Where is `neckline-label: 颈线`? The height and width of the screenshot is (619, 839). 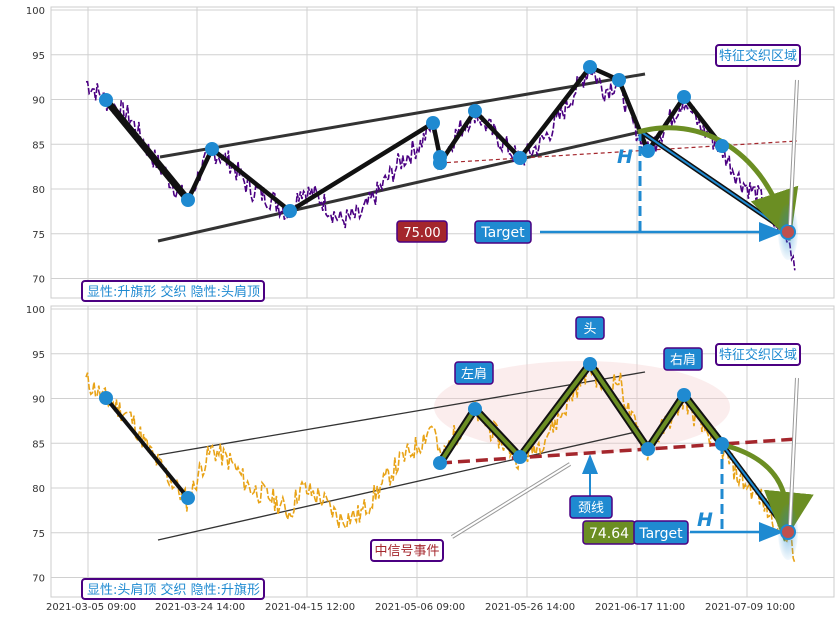
neckline-label: 颈线 is located at coordinates (591, 508).